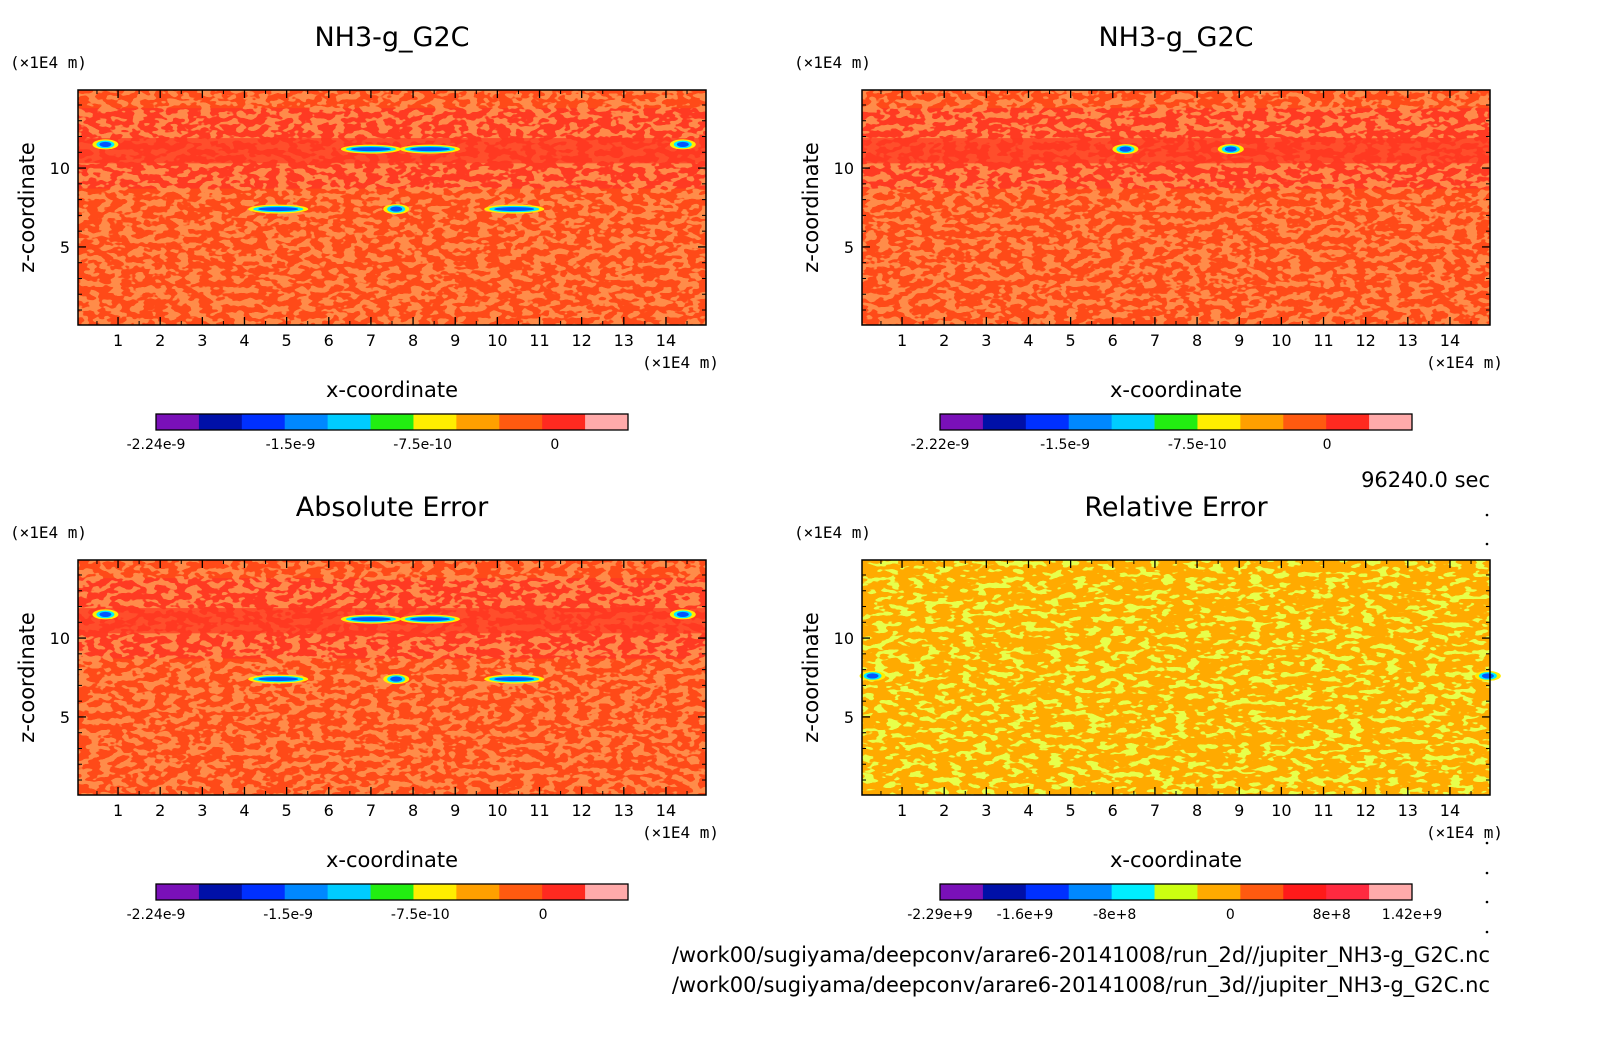 This screenshot has width=1604, height=1054. I want to click on x-tick-label: 14, so click(666, 810).